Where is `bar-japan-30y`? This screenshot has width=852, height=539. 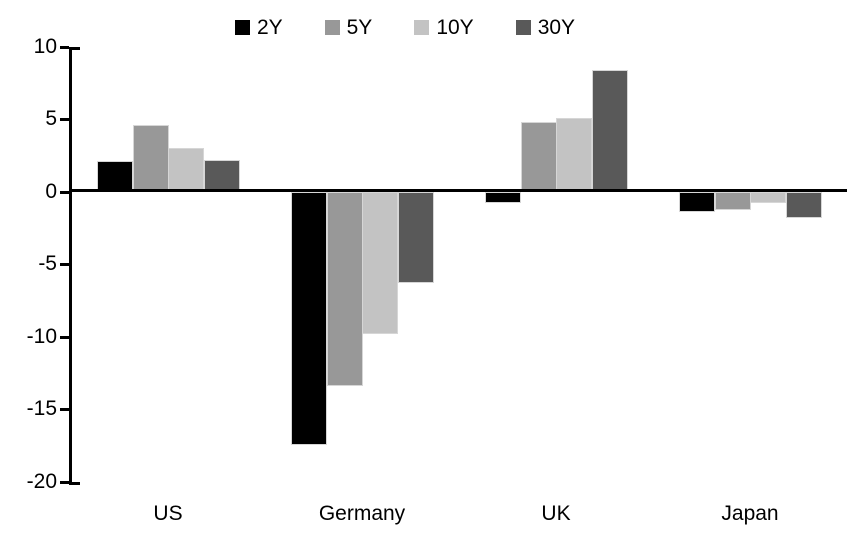 bar-japan-30y is located at coordinates (804, 204).